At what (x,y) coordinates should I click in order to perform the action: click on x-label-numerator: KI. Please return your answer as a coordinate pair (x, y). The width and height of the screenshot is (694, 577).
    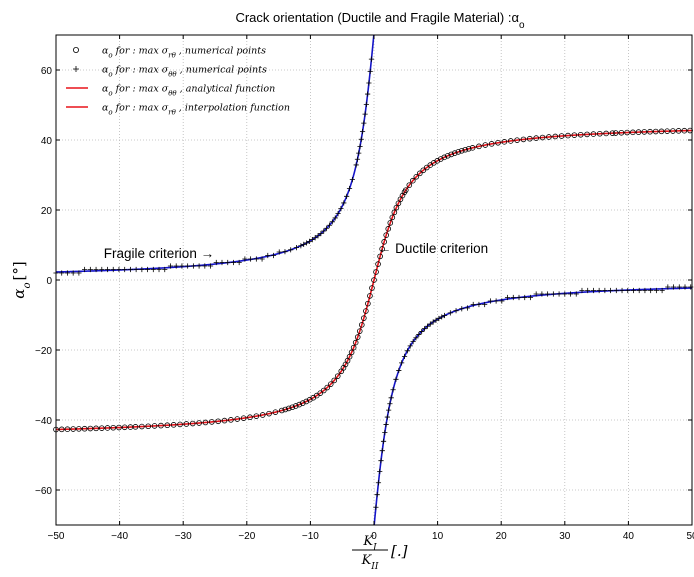
    Looking at the image, I should click on (369, 543).